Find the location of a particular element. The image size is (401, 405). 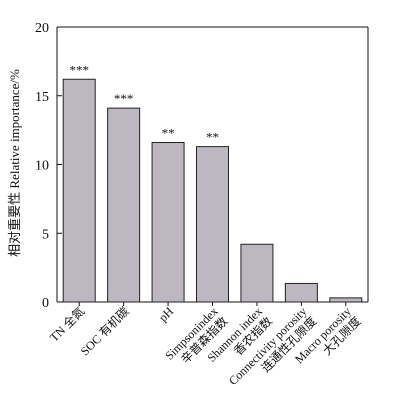

x-tick-label: TN 全氮 is located at coordinates (66, 324).